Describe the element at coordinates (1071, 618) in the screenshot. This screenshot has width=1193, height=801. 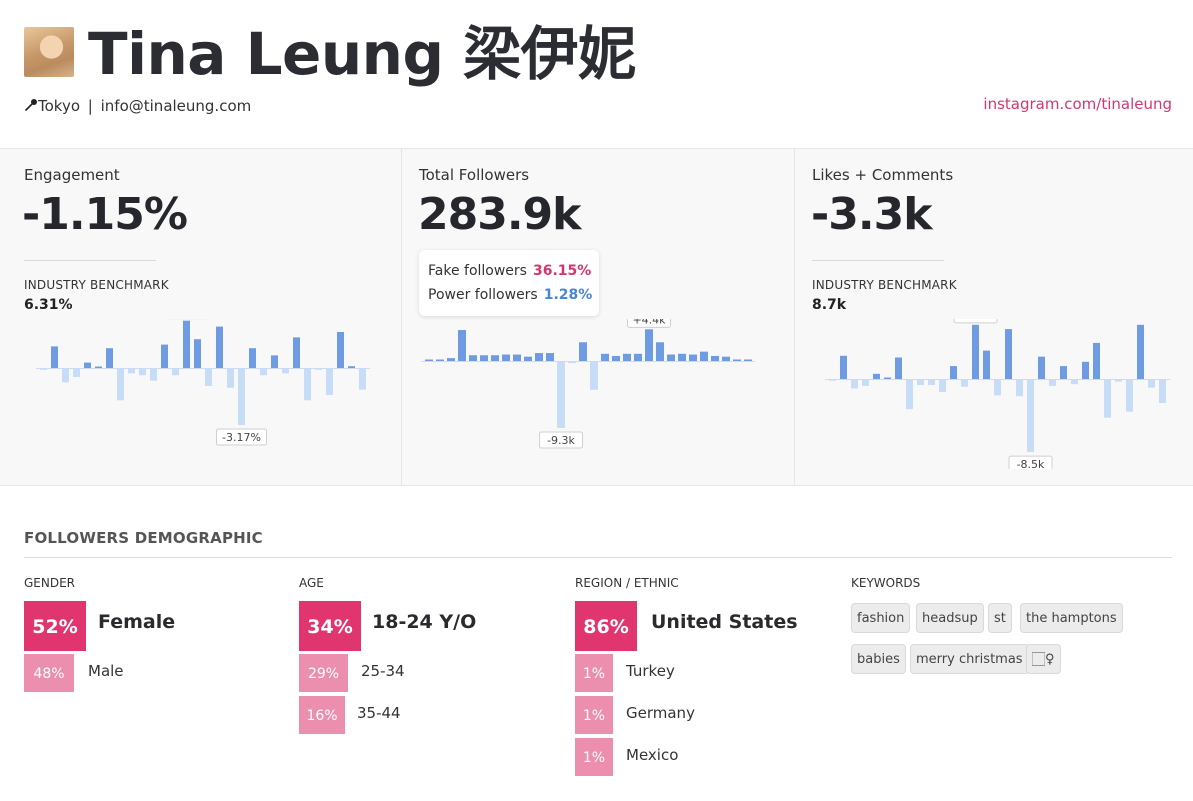
I see `keyword-tag: the hamptons` at that location.